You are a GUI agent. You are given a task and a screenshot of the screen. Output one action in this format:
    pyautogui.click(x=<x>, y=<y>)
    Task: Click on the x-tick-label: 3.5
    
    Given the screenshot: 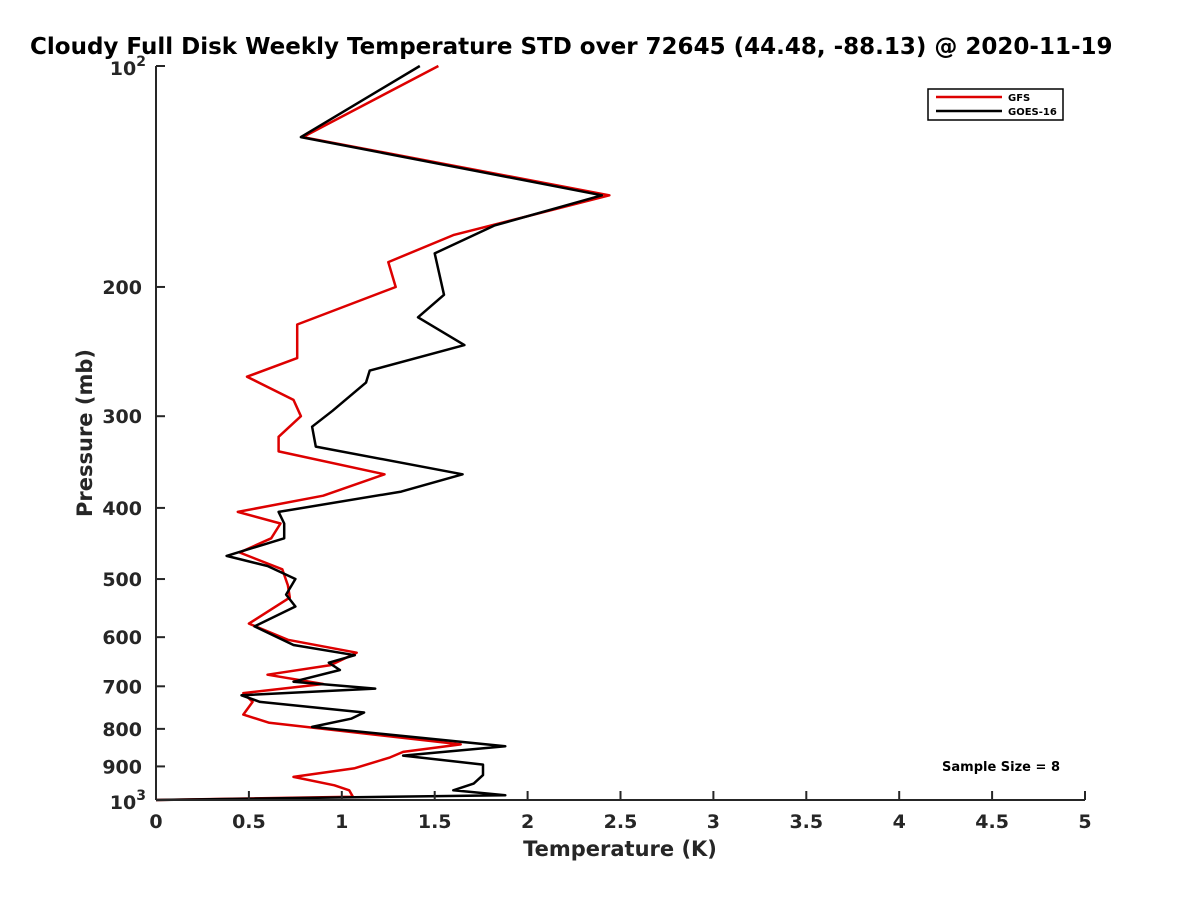 What is the action you would take?
    pyautogui.click(x=806, y=822)
    